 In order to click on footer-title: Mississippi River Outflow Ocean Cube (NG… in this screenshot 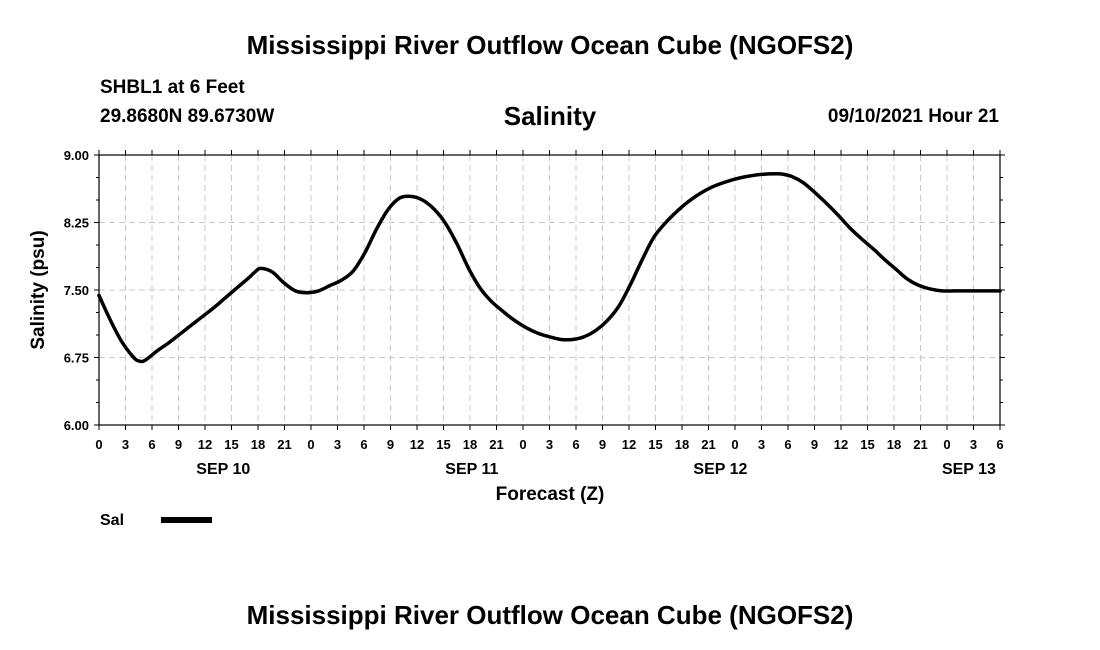, I will do `click(550, 615)`.